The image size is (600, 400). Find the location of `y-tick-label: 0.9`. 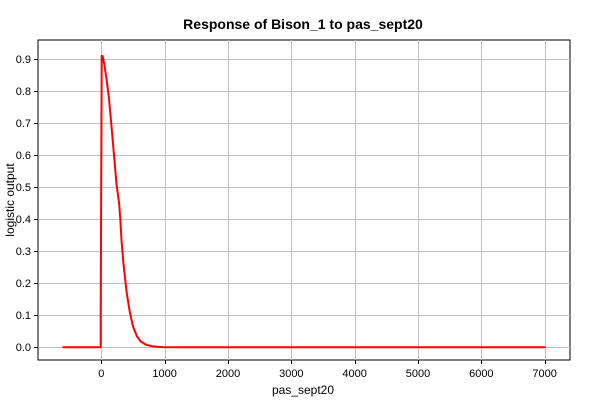

y-tick-label: 0.9 is located at coordinates (23, 60).